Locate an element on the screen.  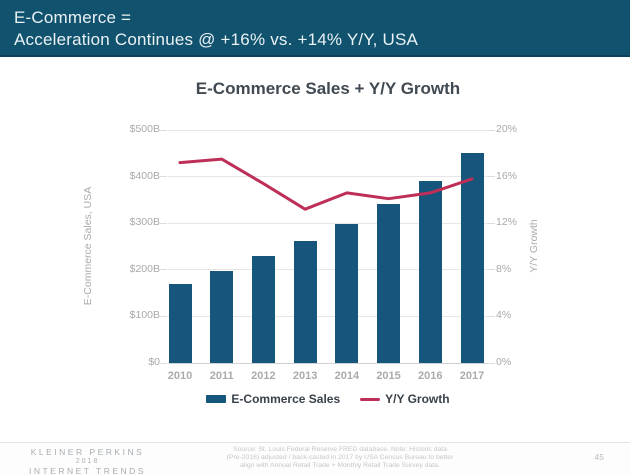
left-axis-tick: $400B is located at coordinates (144, 175).